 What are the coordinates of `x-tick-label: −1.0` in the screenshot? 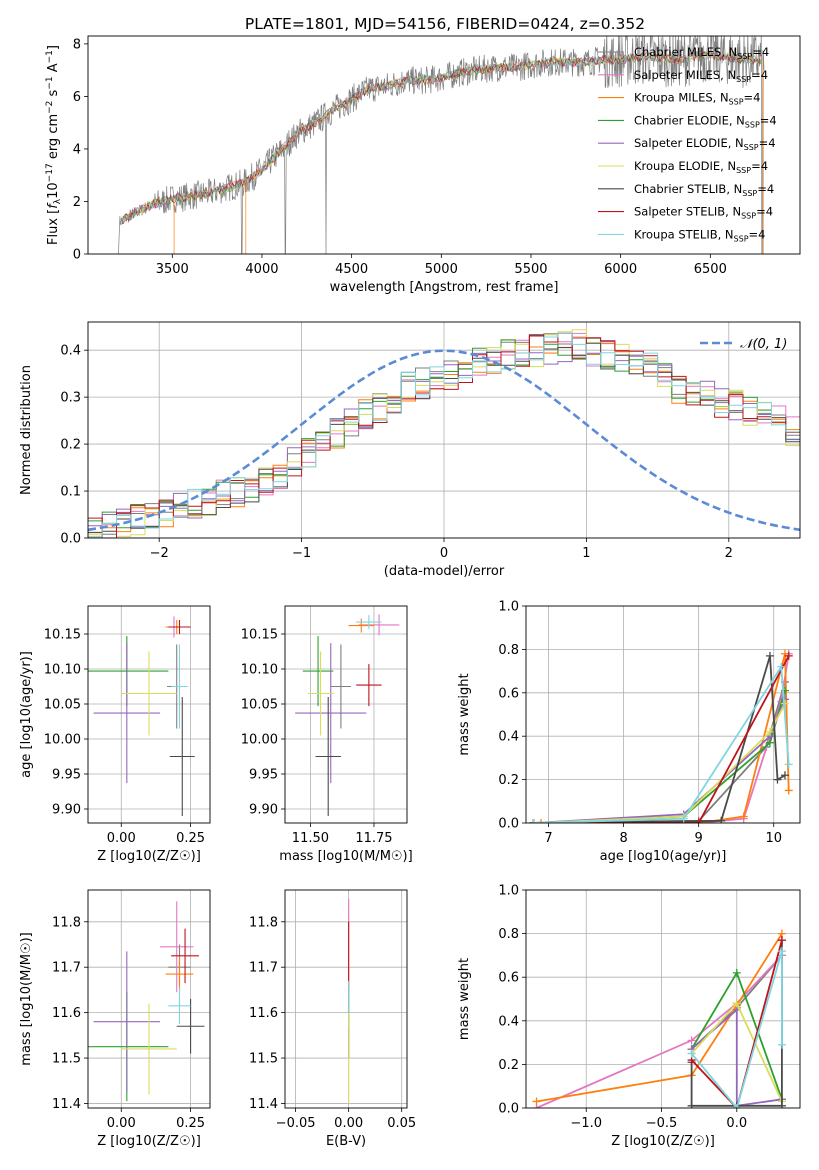 It's located at (586, 1123).